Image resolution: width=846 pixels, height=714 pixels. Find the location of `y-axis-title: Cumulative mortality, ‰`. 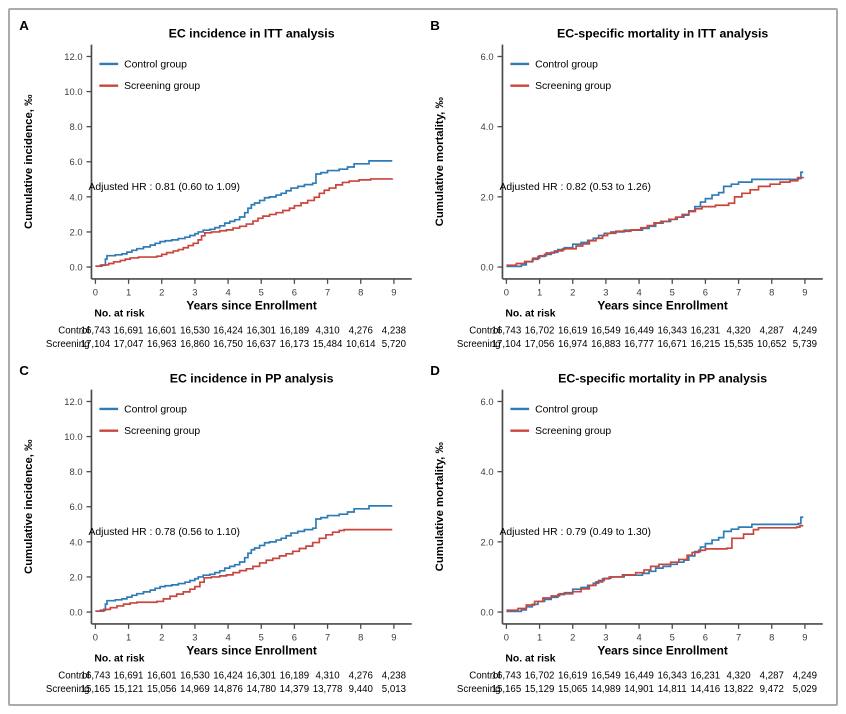

y-axis-title: Cumulative mortality, ‰ is located at coordinates (440, 162).